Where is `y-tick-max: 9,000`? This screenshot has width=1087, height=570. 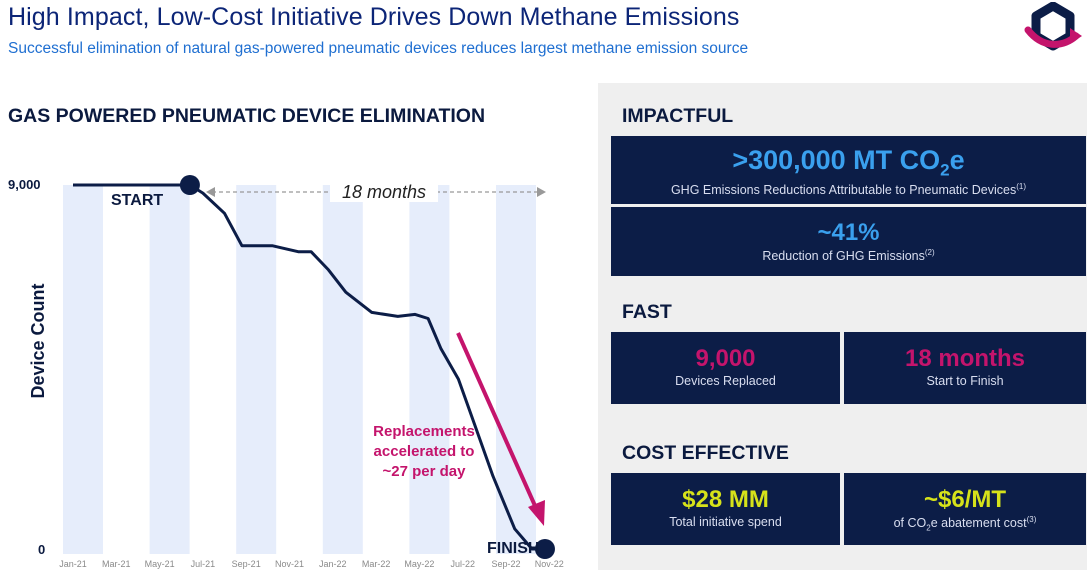
y-tick-max: 9,000 is located at coordinates (24, 184).